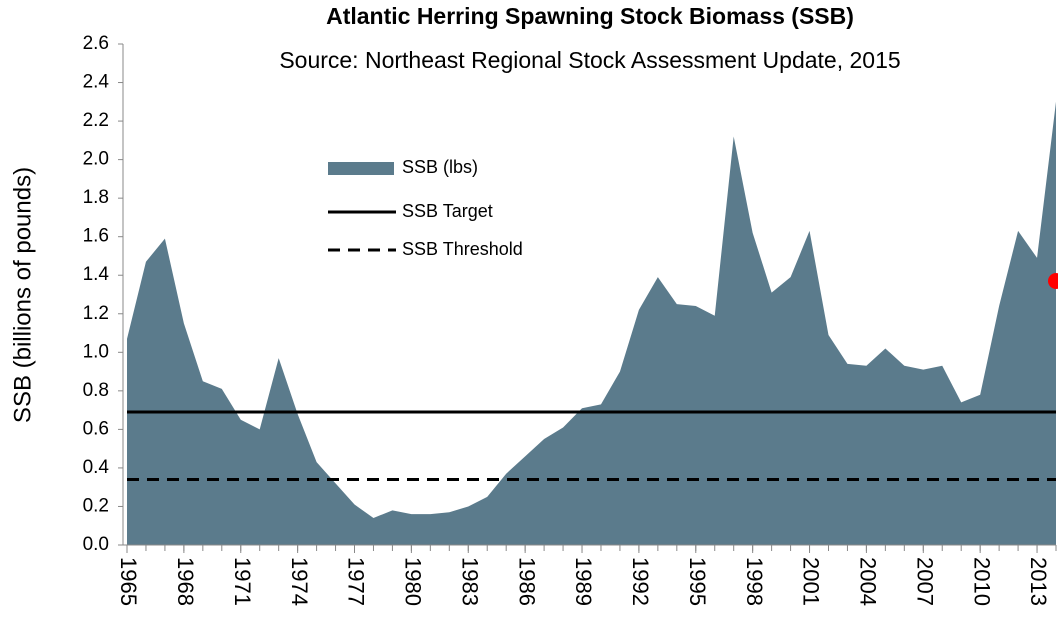 Image resolution: width=1058 pixels, height=636 pixels. Describe the element at coordinates (811, 581) in the screenshot. I see `x-tick-label: 2001` at that location.